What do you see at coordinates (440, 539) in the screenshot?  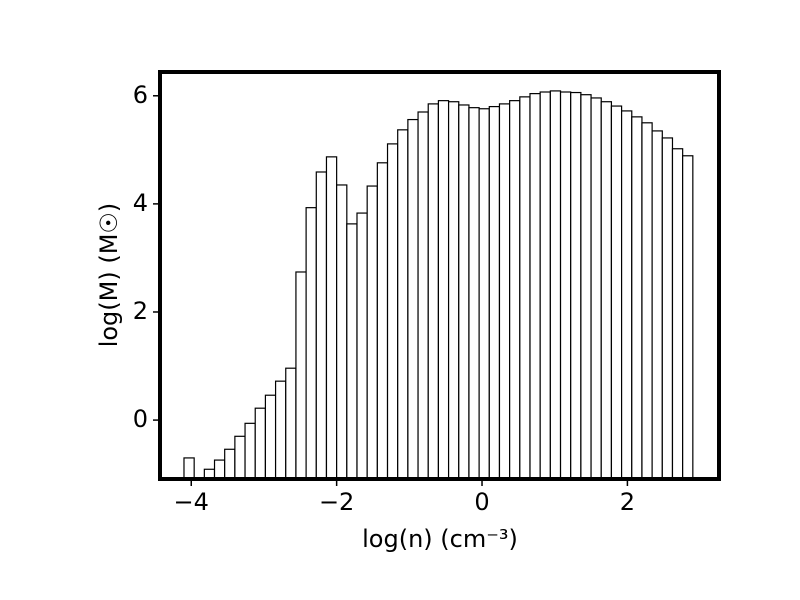 I see `x-axis-label: log(n) (cm⁻³)` at bounding box center [440, 539].